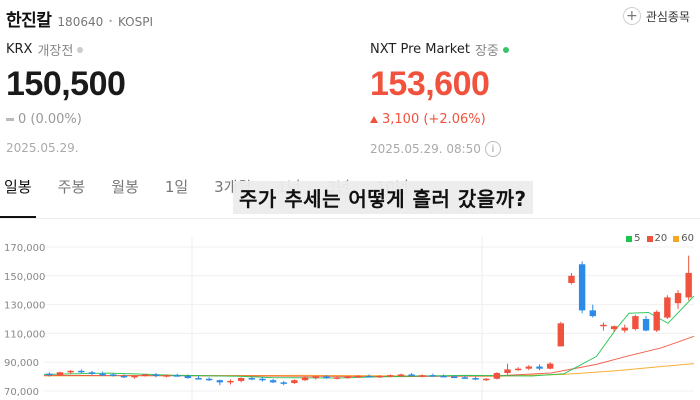  Describe the element at coordinates (55, 51) in the screenshot. I see `market-status: 개장전` at that location.